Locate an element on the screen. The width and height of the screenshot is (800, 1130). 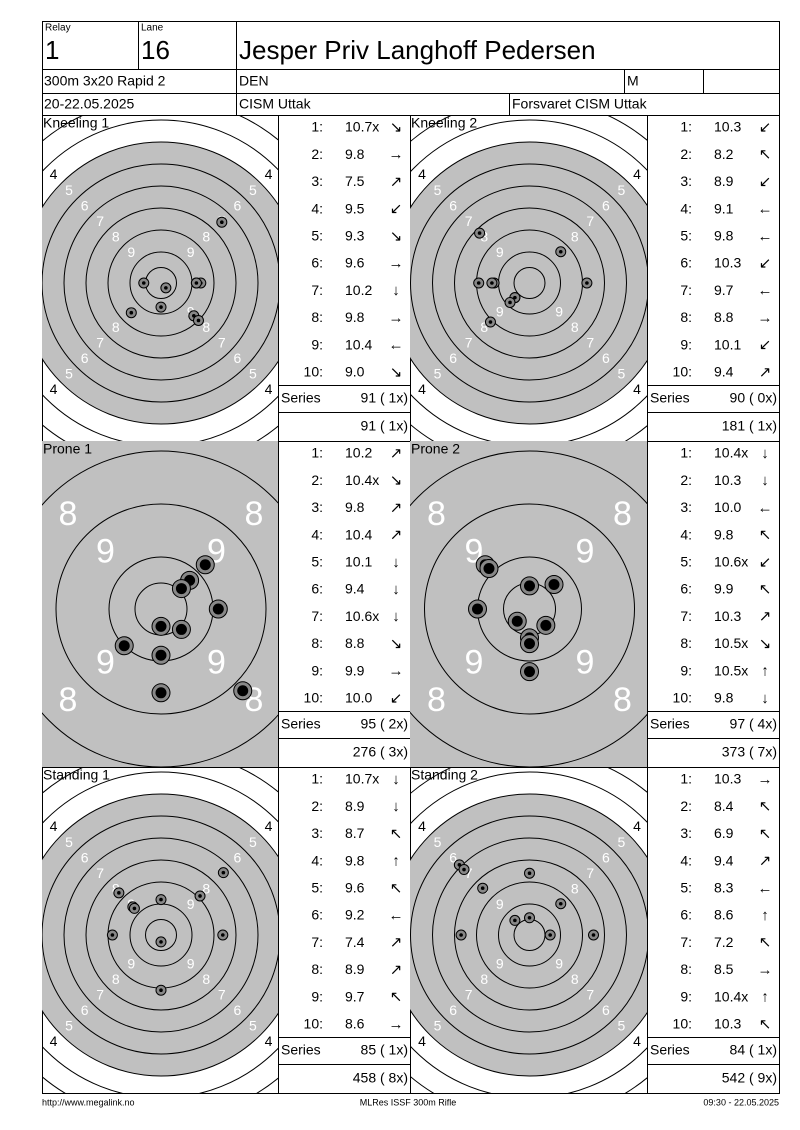
total-score: 373 ( 7x) is located at coordinates (749, 752).